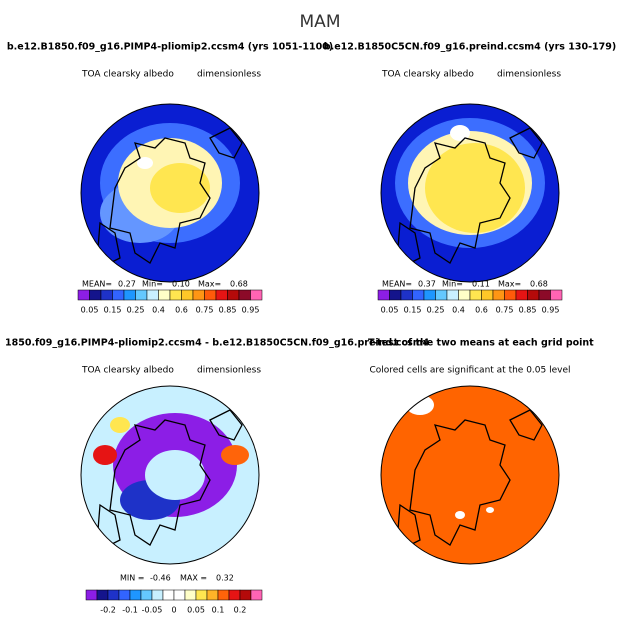 This screenshot has height=622, width=640. What do you see at coordinates (152, 610) in the screenshot?
I see `colorbar-label: -0.05` at bounding box center [152, 610].